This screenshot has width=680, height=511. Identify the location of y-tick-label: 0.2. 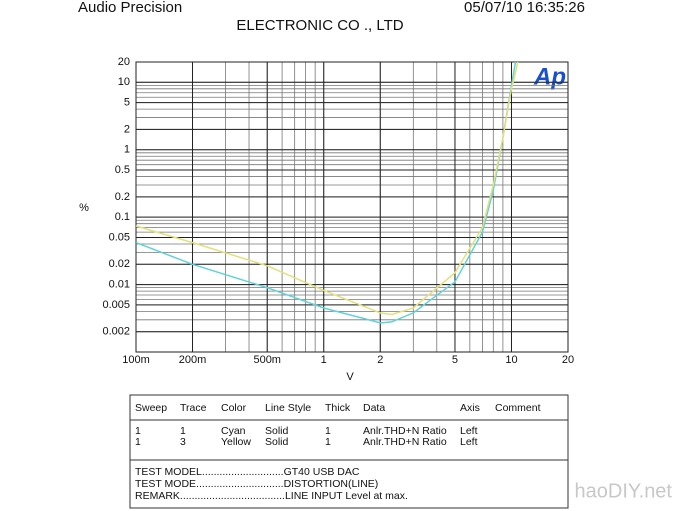
(122, 197).